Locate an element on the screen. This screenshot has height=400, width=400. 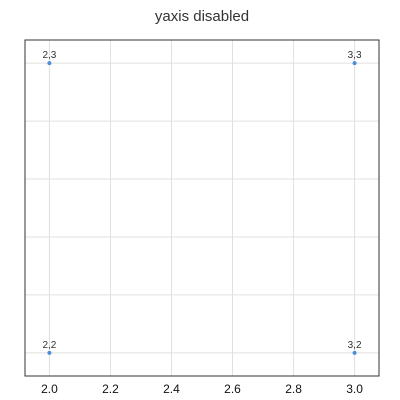
data-point-label: 3,3 is located at coordinates (355, 55).